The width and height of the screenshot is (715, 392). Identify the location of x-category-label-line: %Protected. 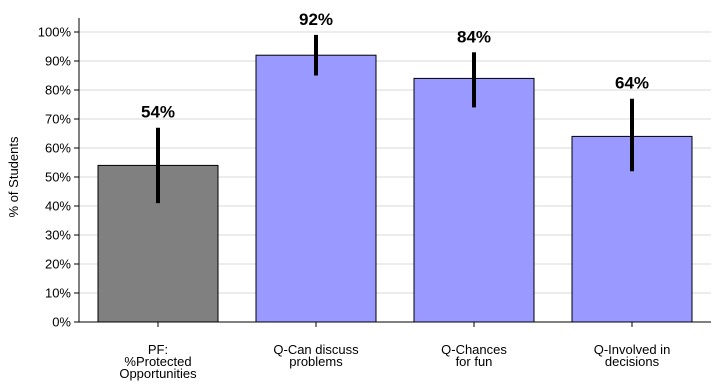
(157, 361).